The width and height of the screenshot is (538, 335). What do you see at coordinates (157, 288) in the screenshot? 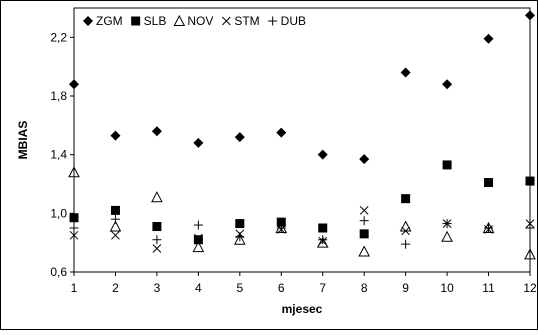
I see `x-tick-label: 3` at bounding box center [157, 288].